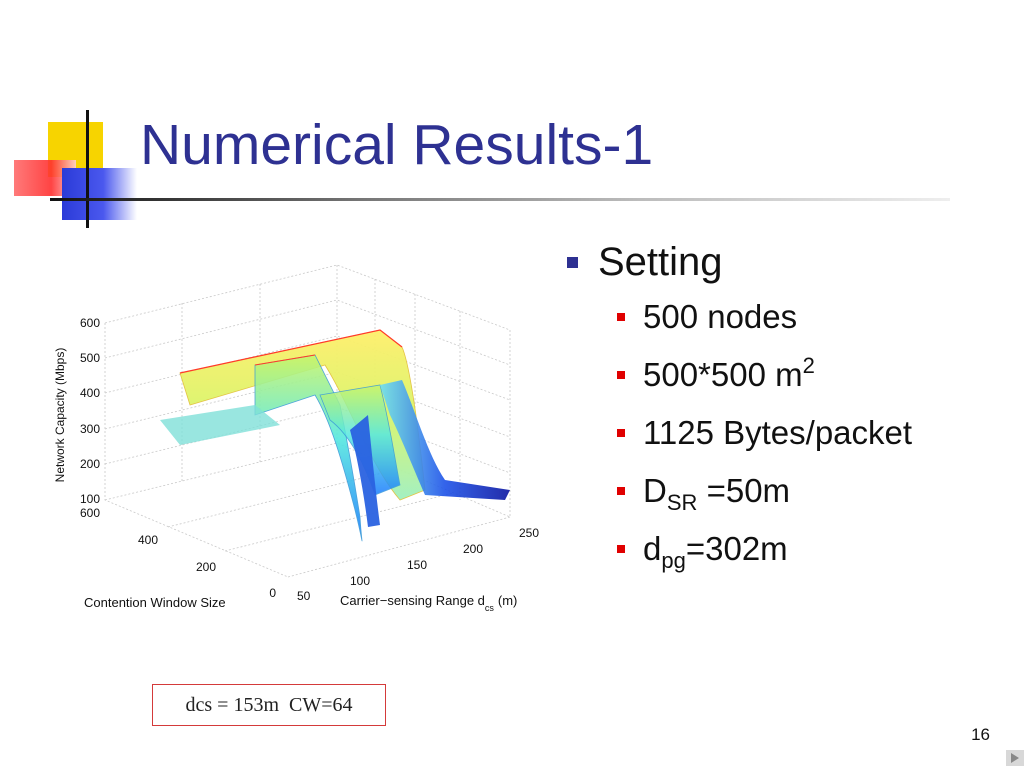 This screenshot has width=1024, height=768. I want to click on bullet-nodes-text: 500 nodes, so click(720, 316).